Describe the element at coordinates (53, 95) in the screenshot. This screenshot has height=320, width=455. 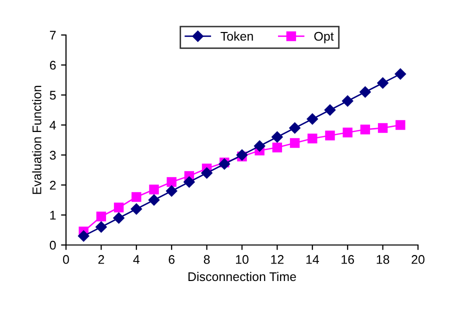
I see `y-tick-label: 5` at that location.